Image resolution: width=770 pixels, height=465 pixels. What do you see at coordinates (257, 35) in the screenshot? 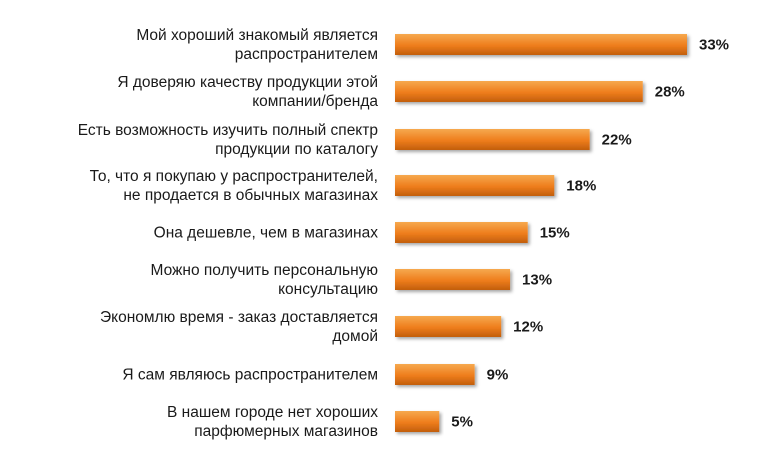
I see `category-label-line: Мой хороший знакомый является` at bounding box center [257, 35].